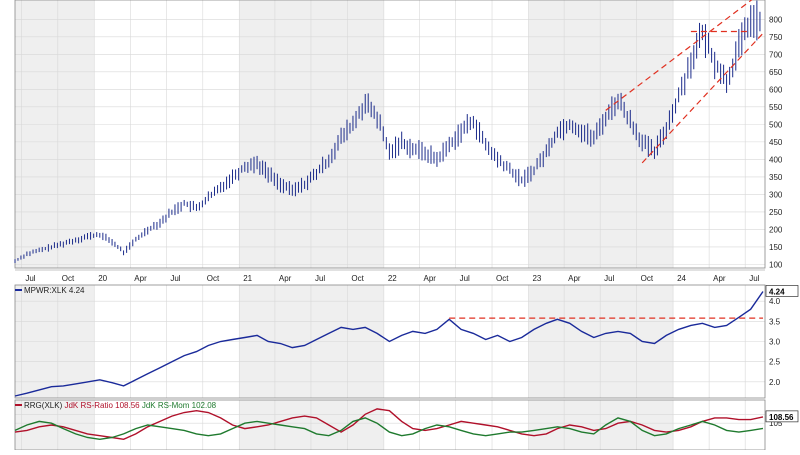 Image resolution: width=800 pixels, height=455 pixels. What do you see at coordinates (536, 278) in the screenshot?
I see `x-tick-label: 23` at bounding box center [536, 278].